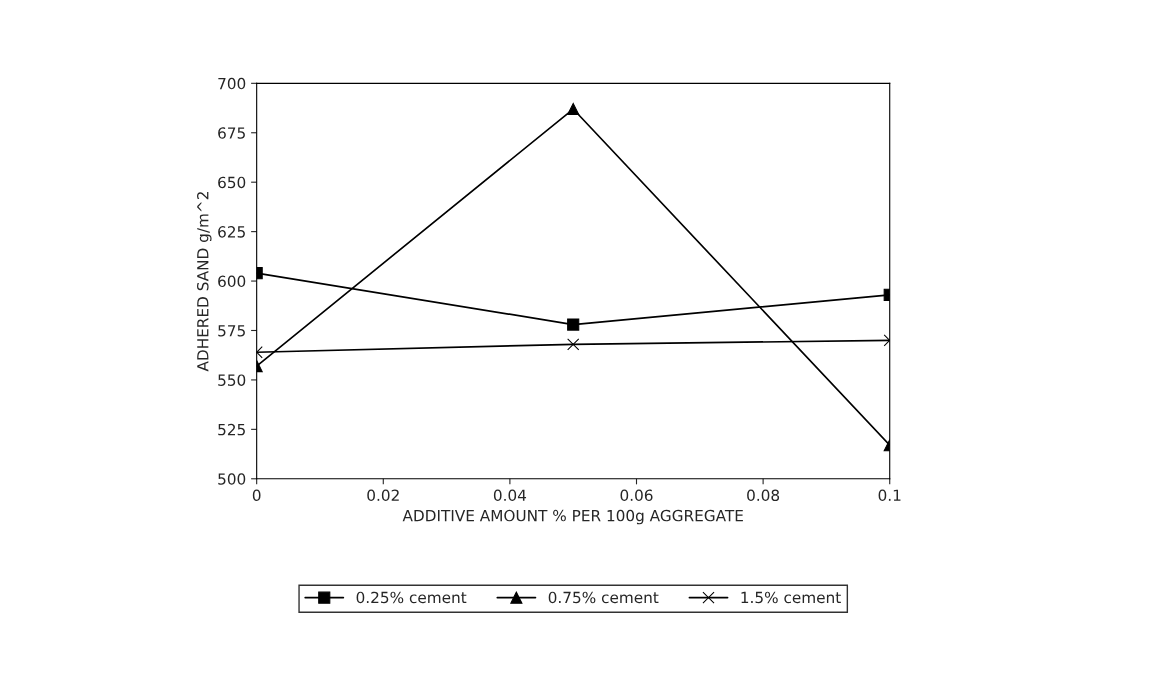  Describe the element at coordinates (231, 133) in the screenshot. I see `y-tick-label: 675` at that location.